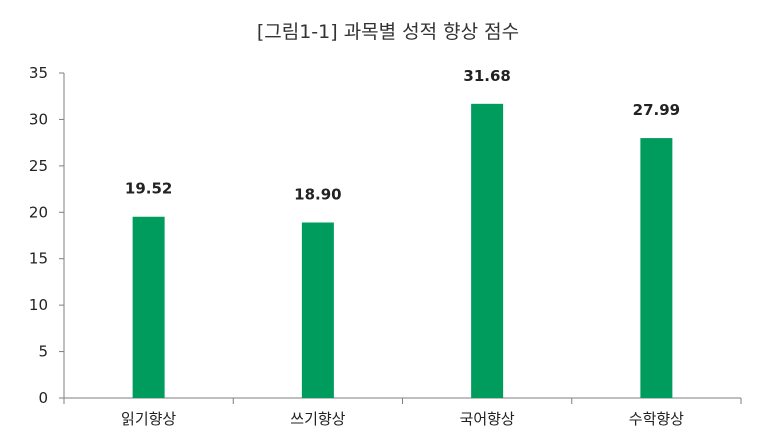 The width and height of the screenshot is (777, 445). I want to click on y-axis: 0 5 10 15 20 25 30 35, so click(47, 235).